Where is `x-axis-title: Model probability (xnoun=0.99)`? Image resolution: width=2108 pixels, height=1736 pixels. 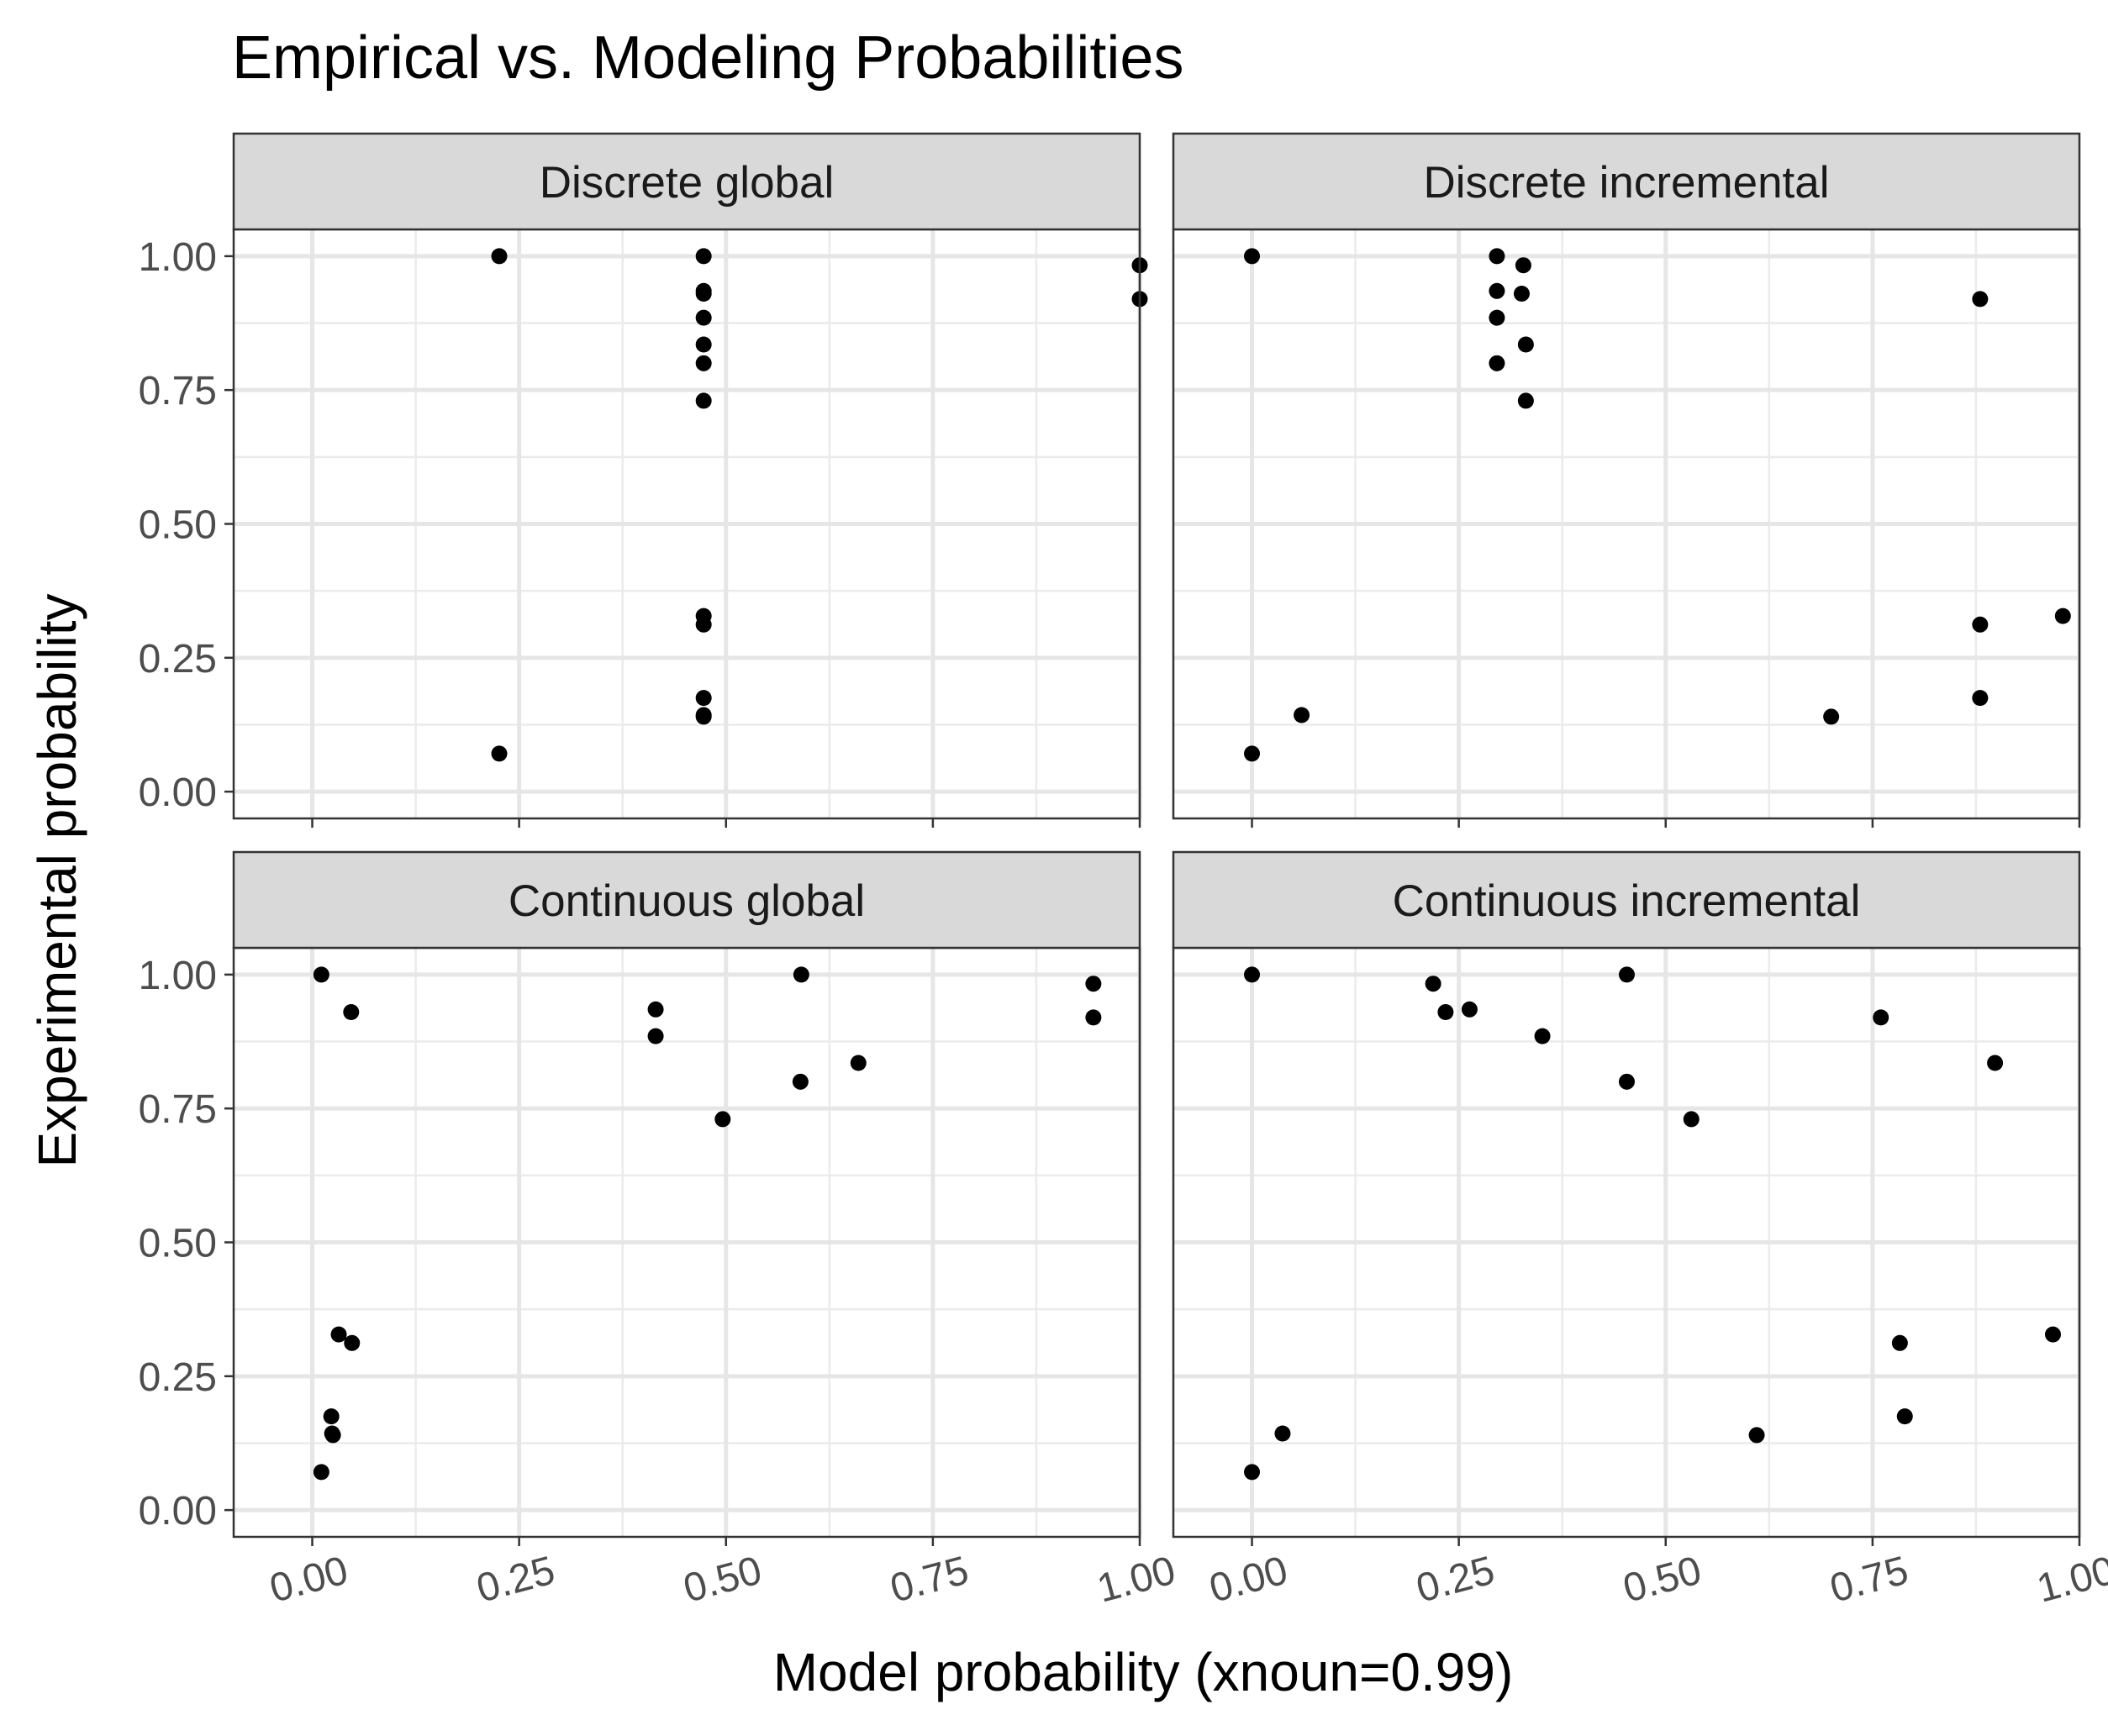 x-axis-title: Model probability (xnoun=0.99) is located at coordinates (1143, 1672).